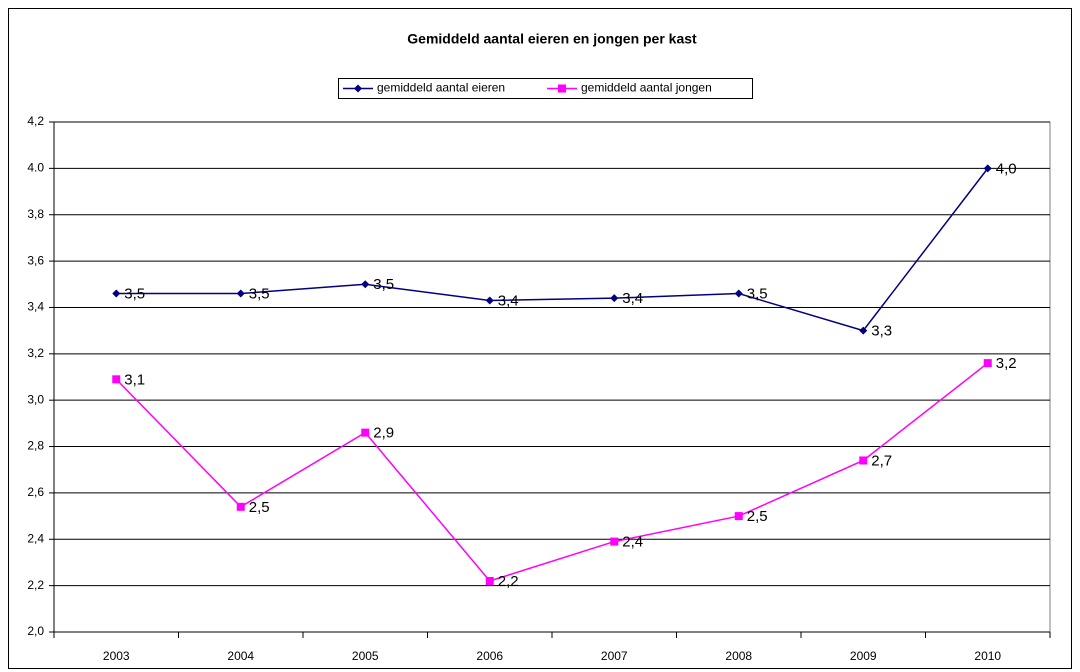 This screenshot has height=672, width=1080. I want to click on y-tick-label: 3,0, so click(35, 399).